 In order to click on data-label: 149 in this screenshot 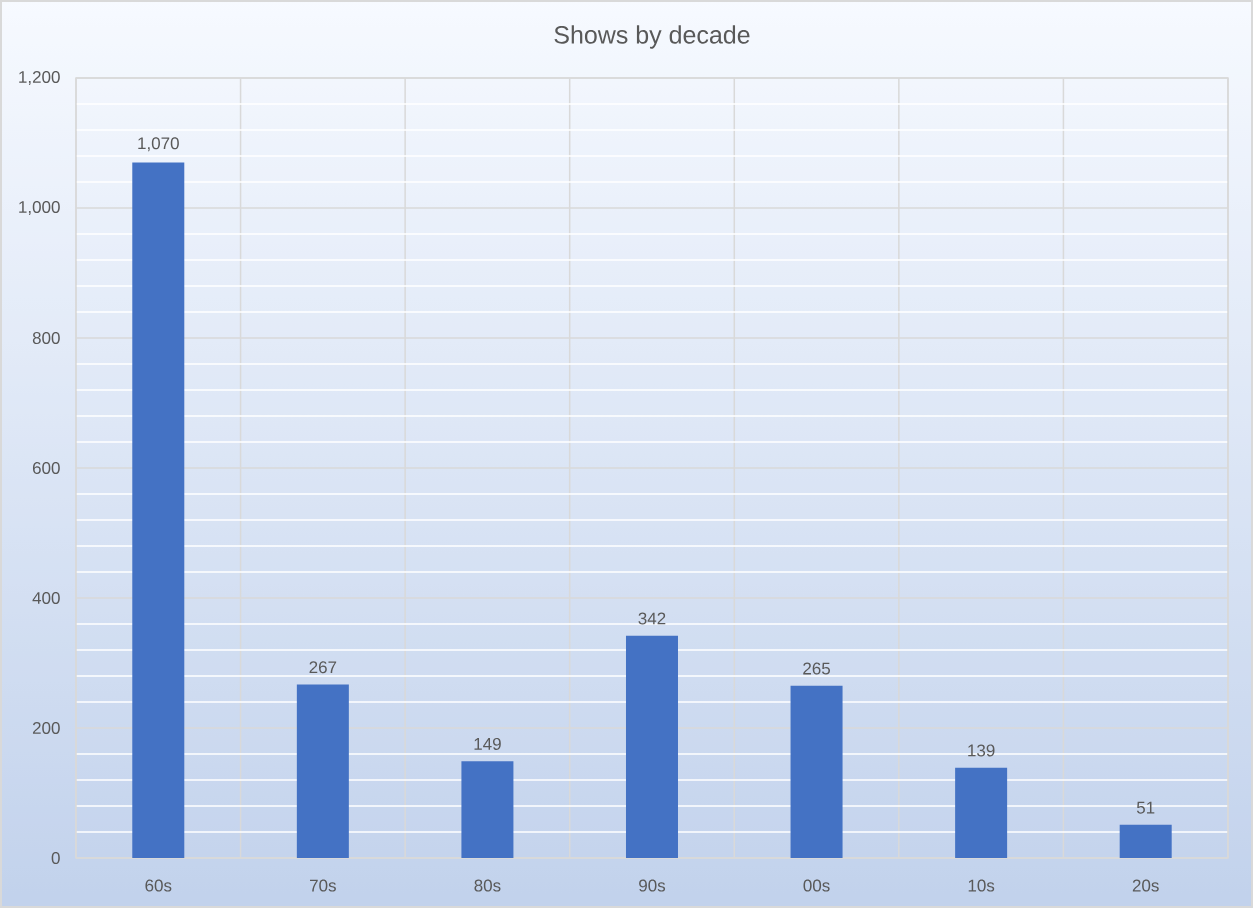, I will do `click(487, 743)`.